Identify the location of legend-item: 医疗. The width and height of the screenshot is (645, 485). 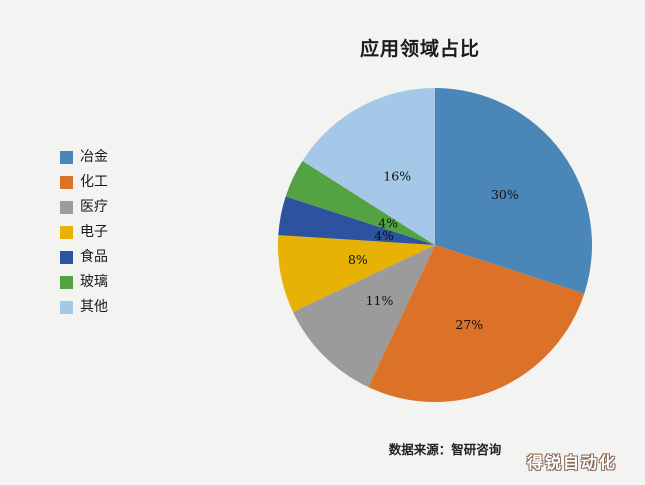
(84, 207).